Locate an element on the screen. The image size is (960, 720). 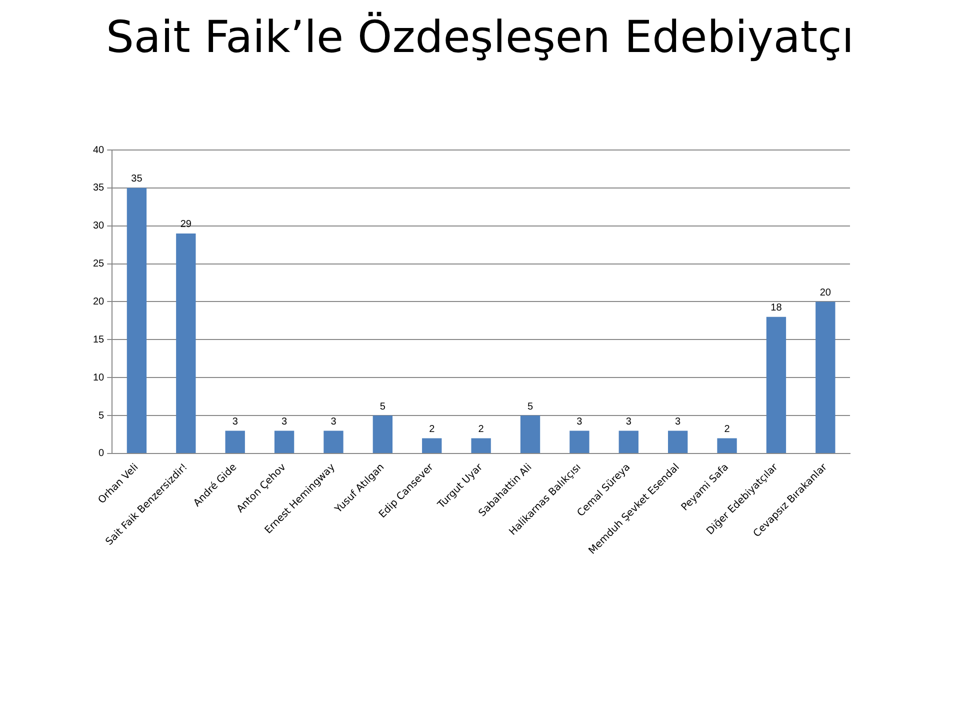
y-tick-label: 30 is located at coordinates (99, 226).